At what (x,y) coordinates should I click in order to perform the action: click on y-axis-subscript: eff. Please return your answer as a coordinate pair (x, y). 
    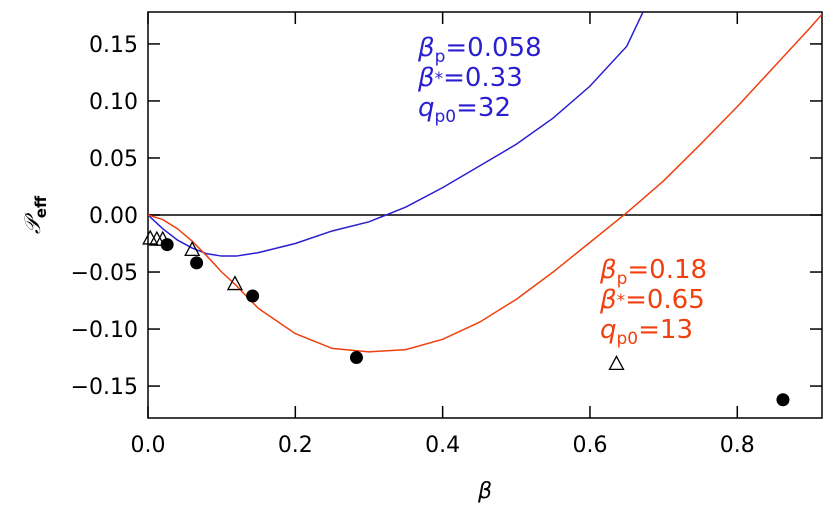
    Looking at the image, I should click on (41, 206).